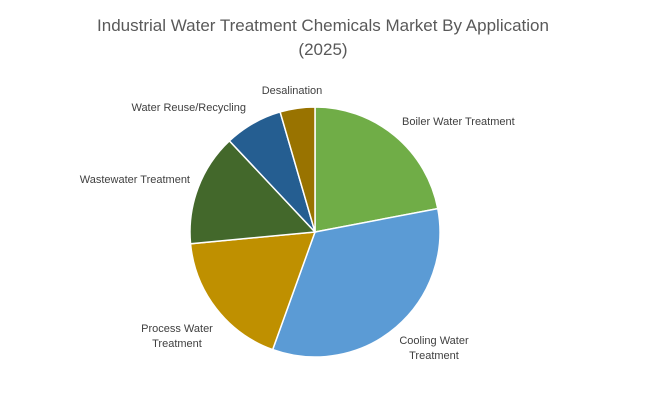 This screenshot has width=646, height=412. Describe the element at coordinates (188, 108) in the screenshot. I see `slice-label: Water Reuse/Recycling` at that location.